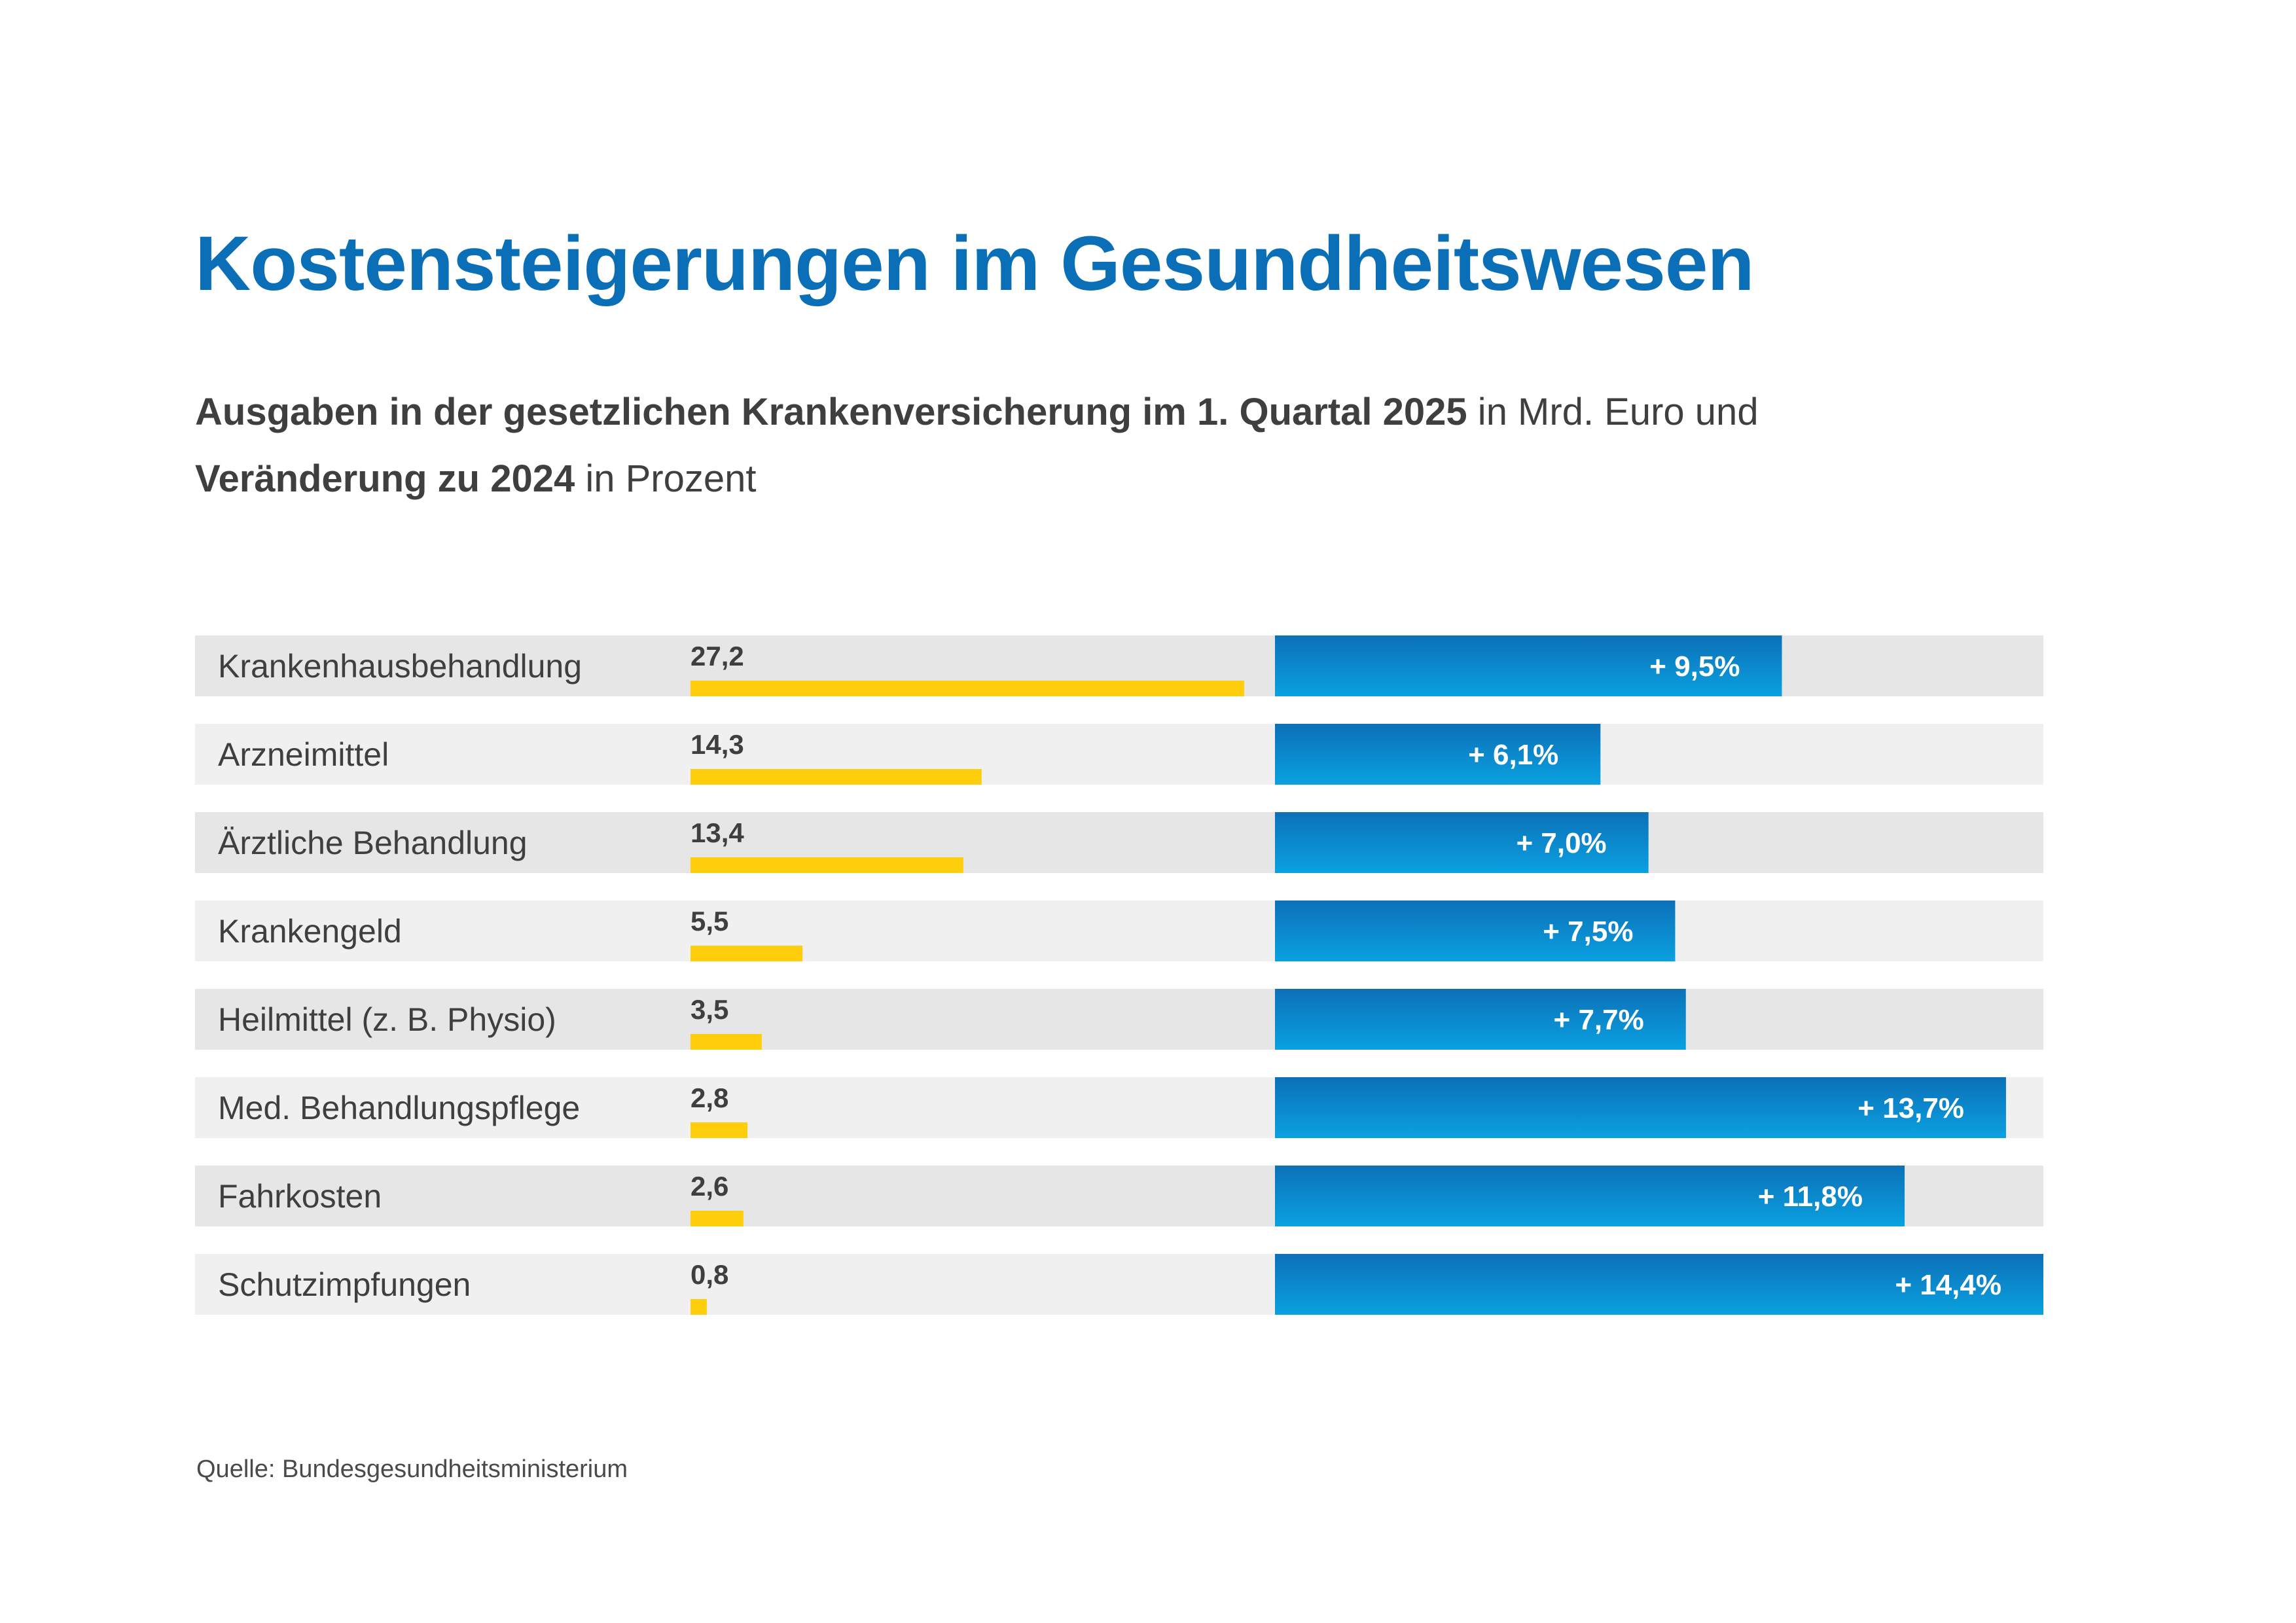 The image size is (2296, 1623). I want to click on change-value-label: + 7,7%, so click(1599, 1020).